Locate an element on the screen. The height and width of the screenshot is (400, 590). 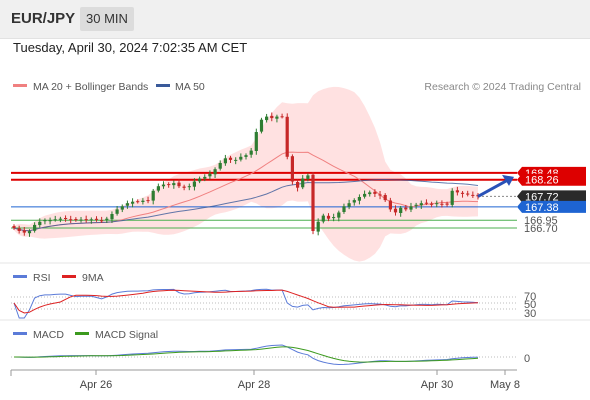
header-bar: EUR/JPY 30 MIN is located at coordinates (295, 19).